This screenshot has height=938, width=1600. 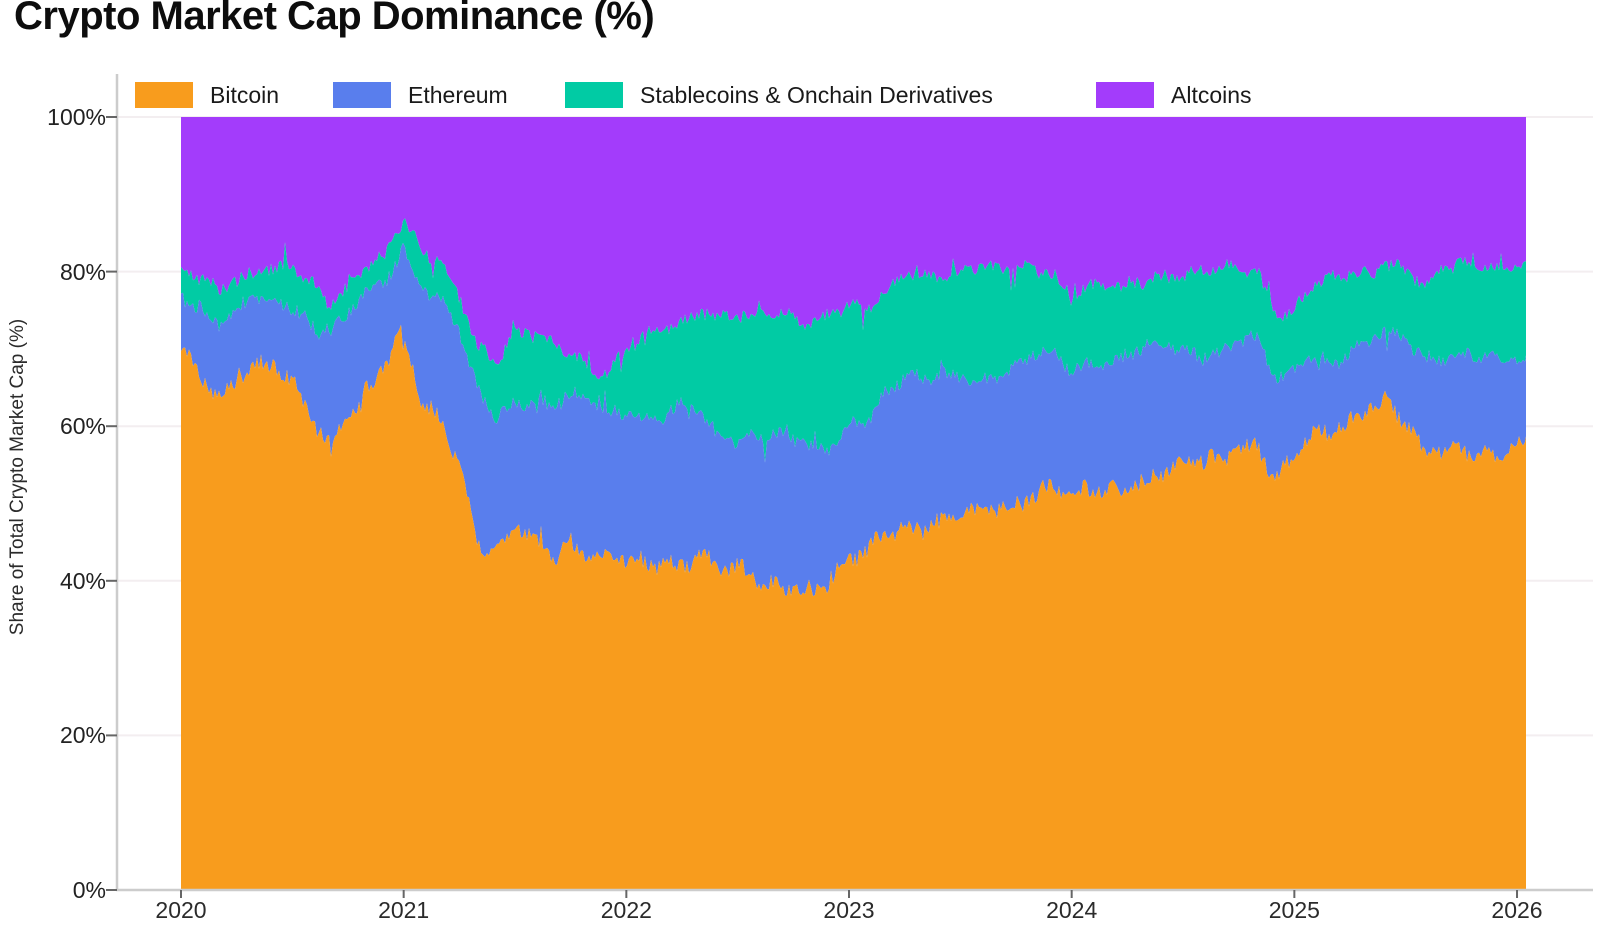 What do you see at coordinates (82, 426) in the screenshot?
I see `y-tick-label-60: 60%` at bounding box center [82, 426].